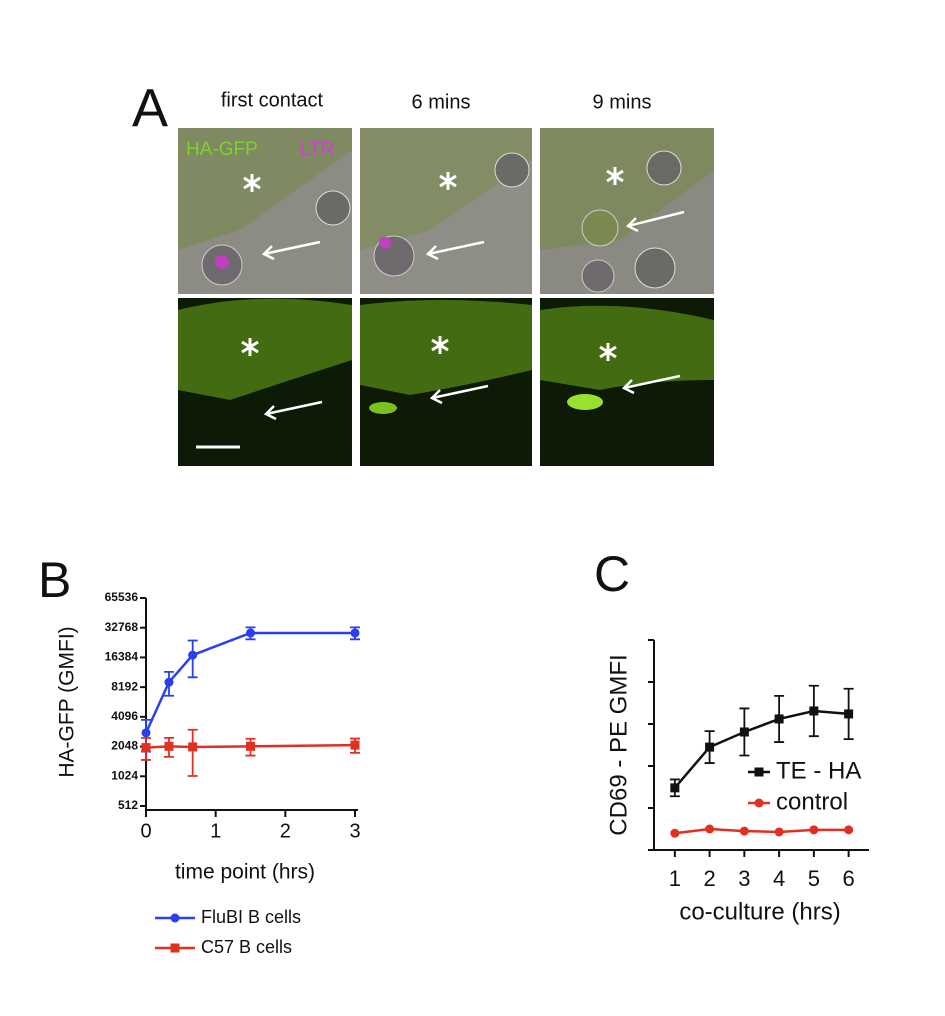 The image size is (945, 1016). I want to click on x-tick-label: 6, so click(848, 878).